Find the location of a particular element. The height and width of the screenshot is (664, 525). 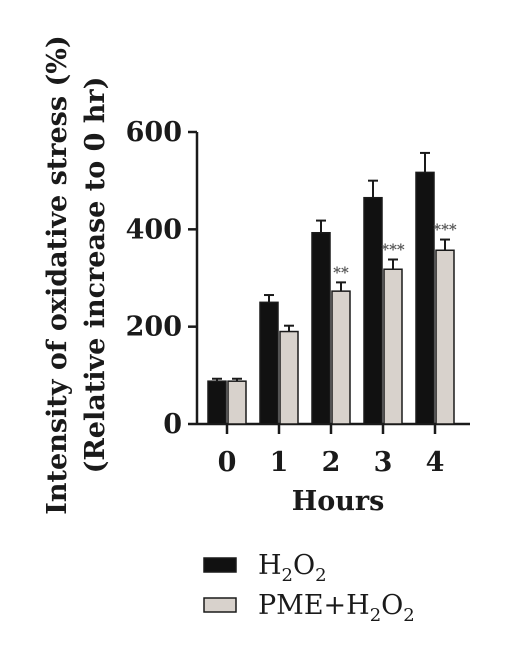

y-tick-label: 200 is located at coordinates (154, 327).